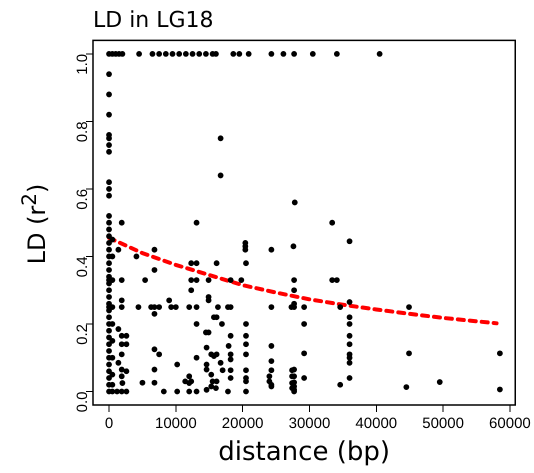 This screenshot has width=534, height=473. Describe the element at coordinates (376, 423) in the screenshot. I see `x-tick-label: 40000` at that location.